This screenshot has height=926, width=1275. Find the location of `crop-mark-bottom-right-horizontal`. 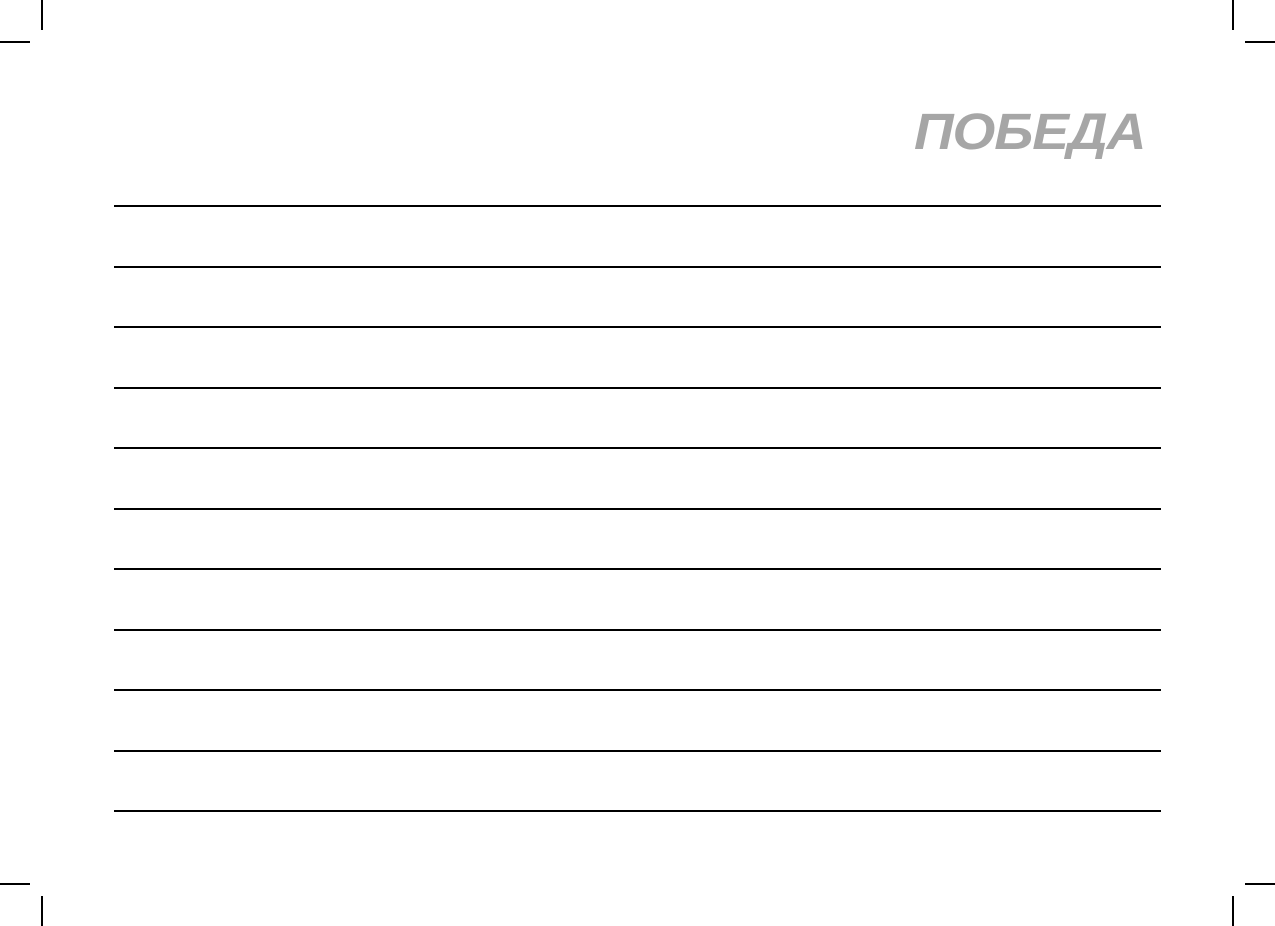

crop-mark-bottom-right-horizontal is located at coordinates (1260, 884).